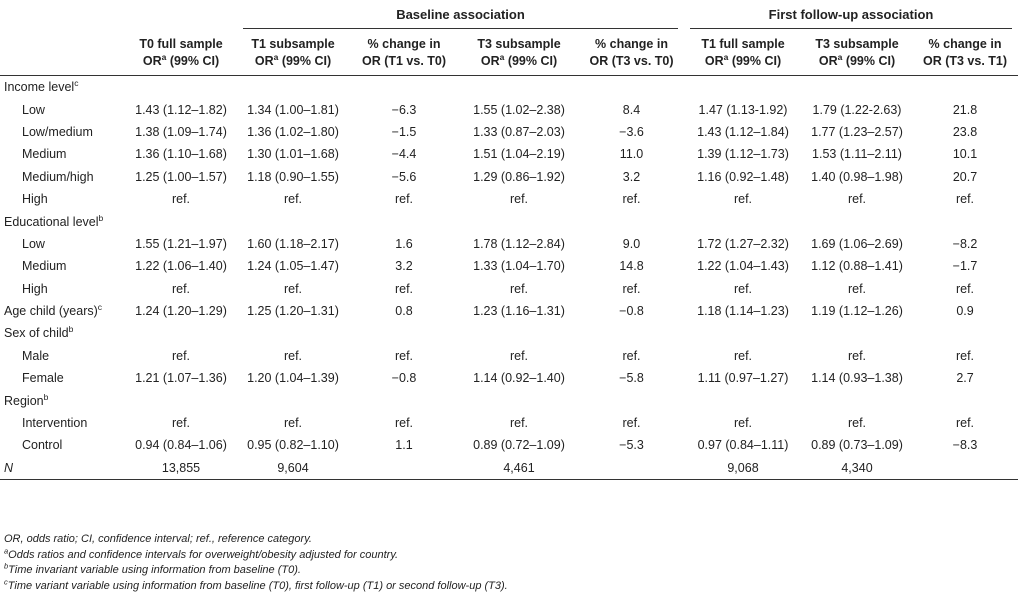 The width and height of the screenshot is (1018, 613). I want to click on row-label-text: Intervention, so click(55, 423).